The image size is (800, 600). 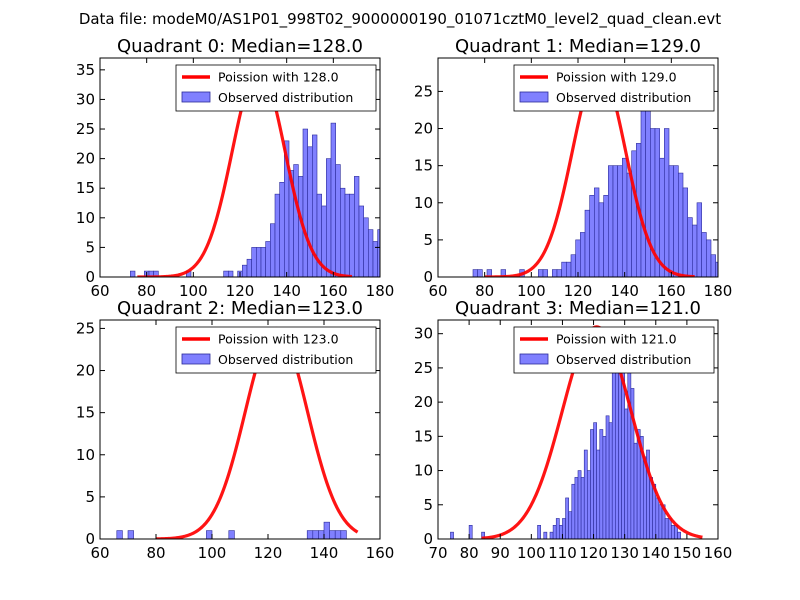 What do you see at coordinates (655, 553) in the screenshot?
I see `x-tick-label: 140` at bounding box center [655, 553].